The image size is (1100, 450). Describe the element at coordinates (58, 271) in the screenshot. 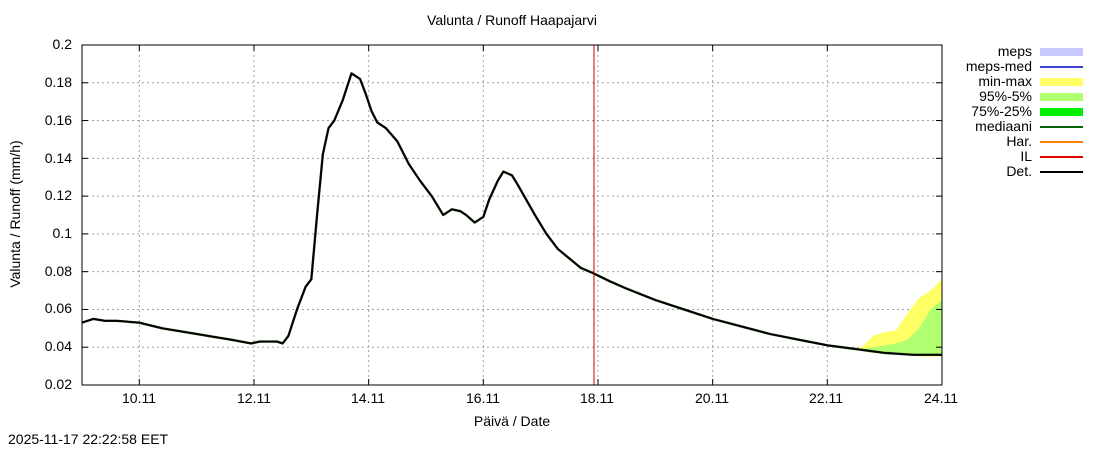

I see `y-tick: 0.08` at that location.